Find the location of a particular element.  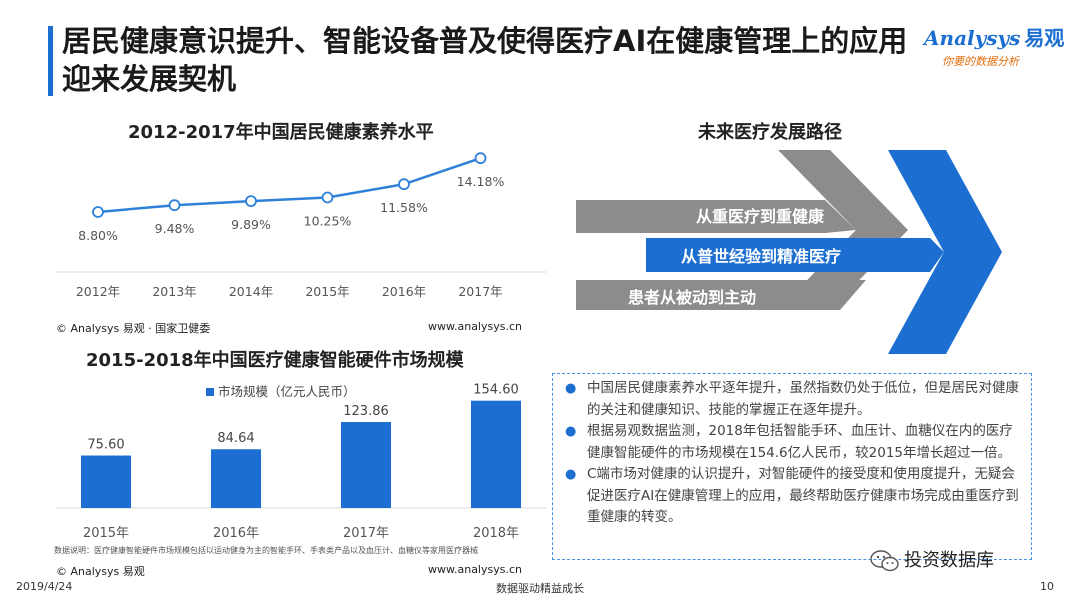

line-x-tick-label: 2013年 is located at coordinates (174, 291).